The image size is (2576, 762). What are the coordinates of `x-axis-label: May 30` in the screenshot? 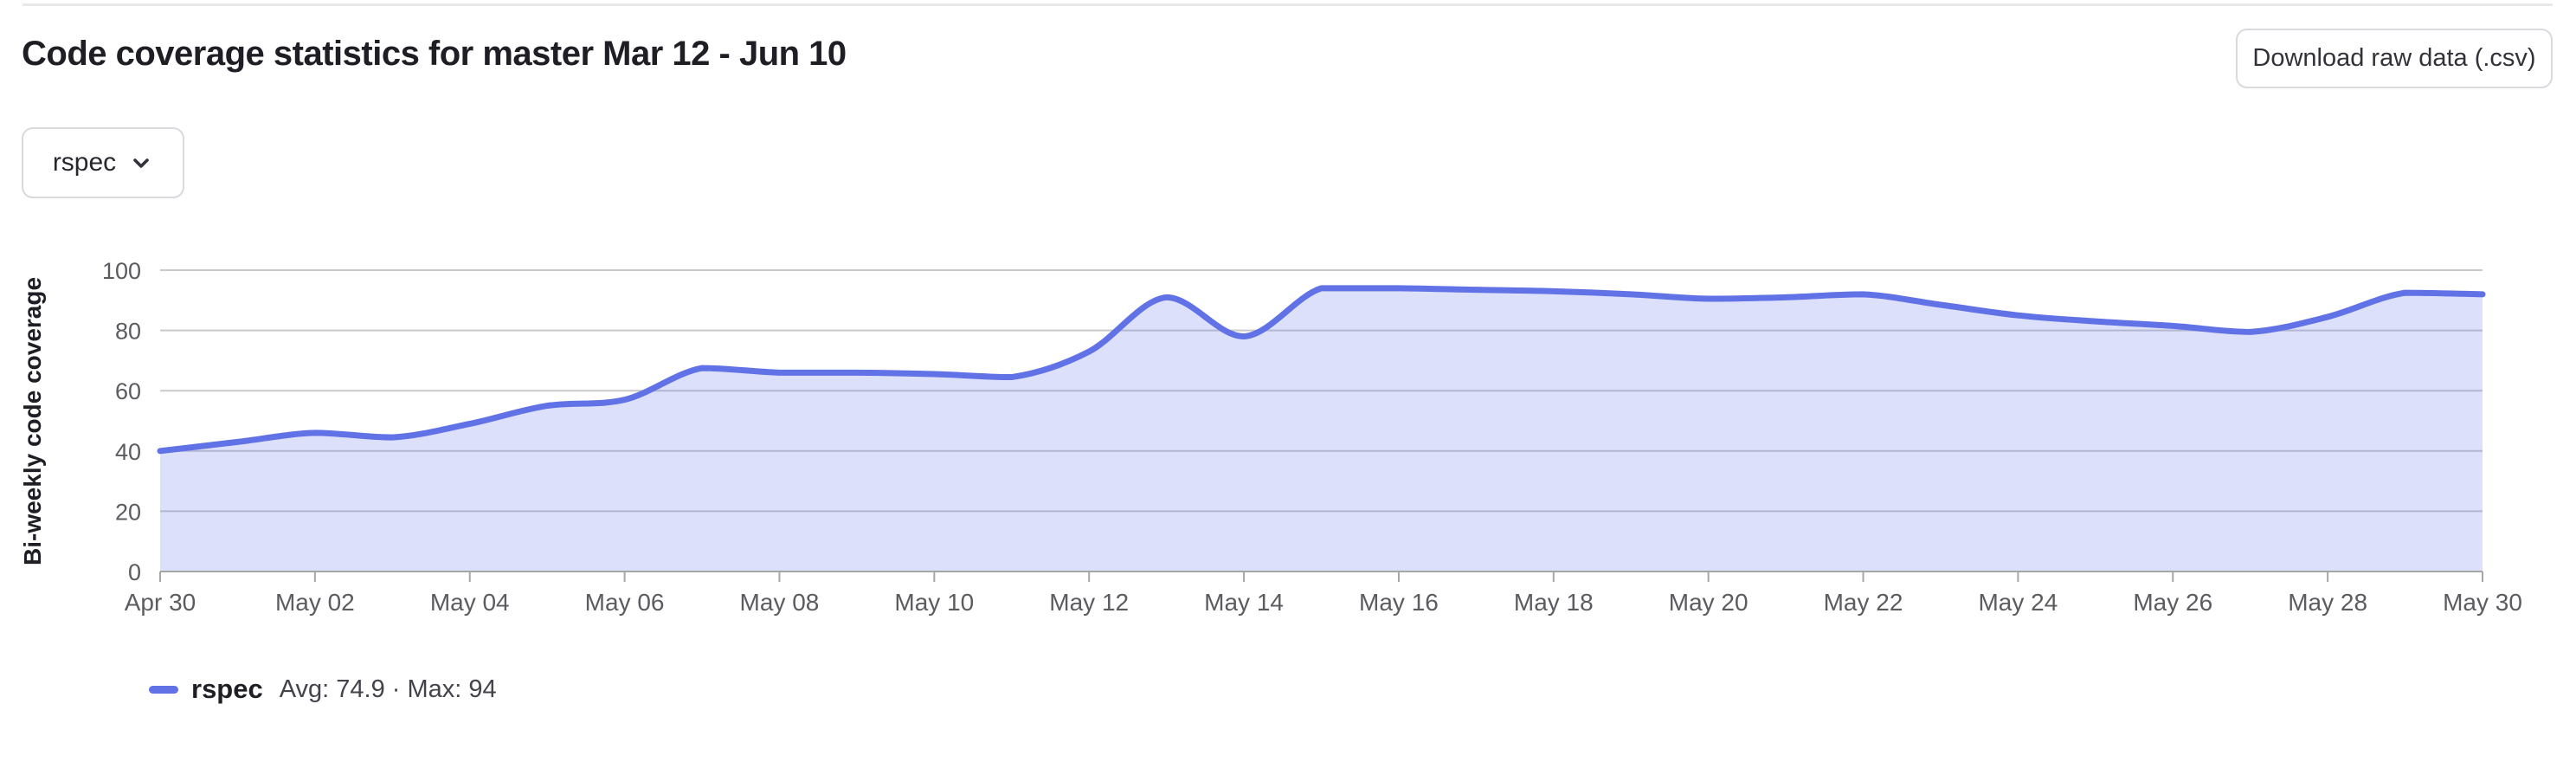 It's located at (2482, 603).